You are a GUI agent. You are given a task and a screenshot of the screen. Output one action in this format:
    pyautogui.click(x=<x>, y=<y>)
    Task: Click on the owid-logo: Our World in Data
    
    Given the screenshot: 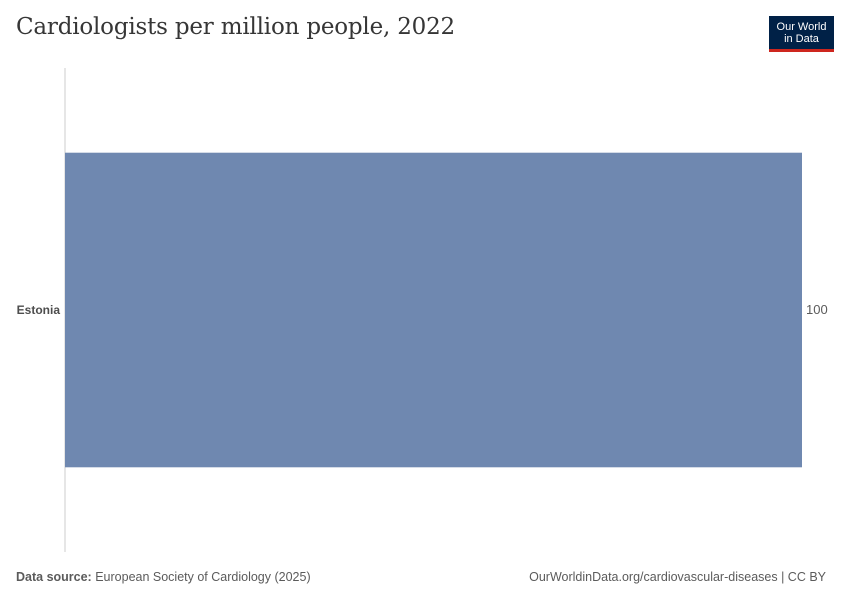 What is the action you would take?
    pyautogui.click(x=801, y=34)
    